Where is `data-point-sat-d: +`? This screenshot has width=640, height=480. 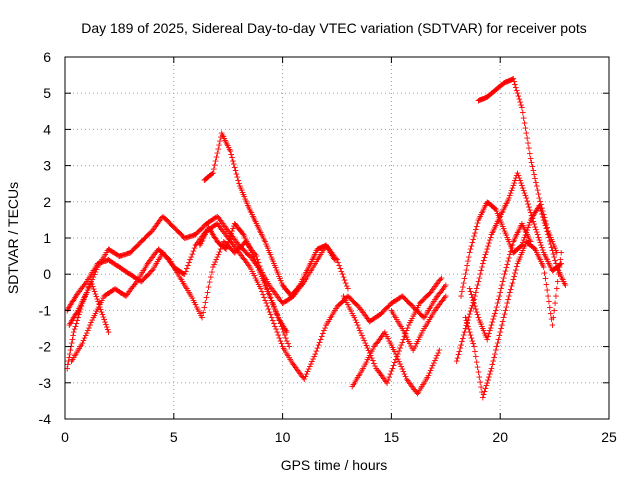
data-point-sat-d: + is located at coordinates (97, 299).